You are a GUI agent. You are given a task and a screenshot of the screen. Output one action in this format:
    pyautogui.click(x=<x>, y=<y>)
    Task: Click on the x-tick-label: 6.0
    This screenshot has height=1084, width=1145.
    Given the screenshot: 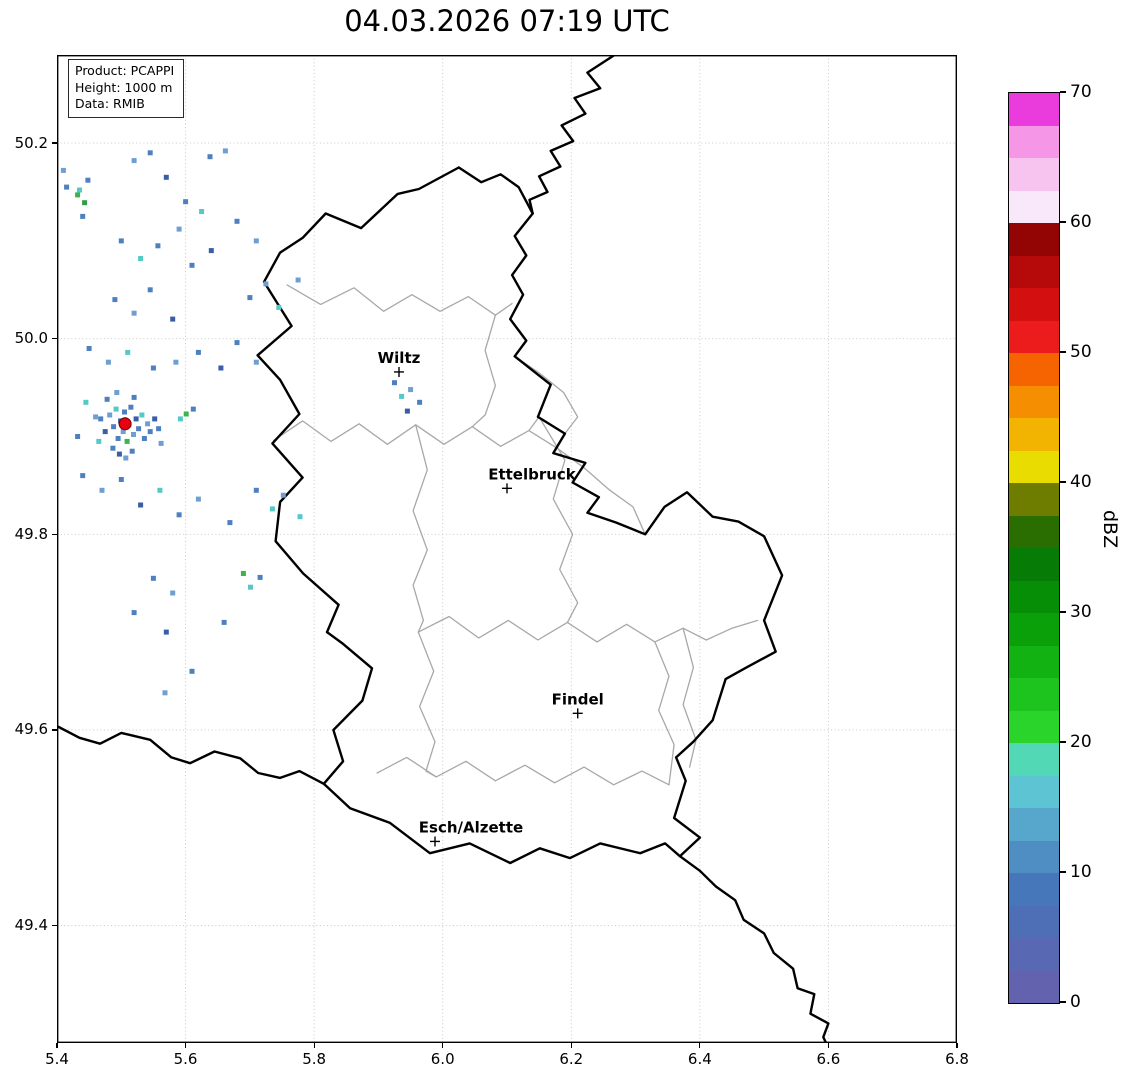 What is the action you would take?
    pyautogui.click(x=442, y=1059)
    